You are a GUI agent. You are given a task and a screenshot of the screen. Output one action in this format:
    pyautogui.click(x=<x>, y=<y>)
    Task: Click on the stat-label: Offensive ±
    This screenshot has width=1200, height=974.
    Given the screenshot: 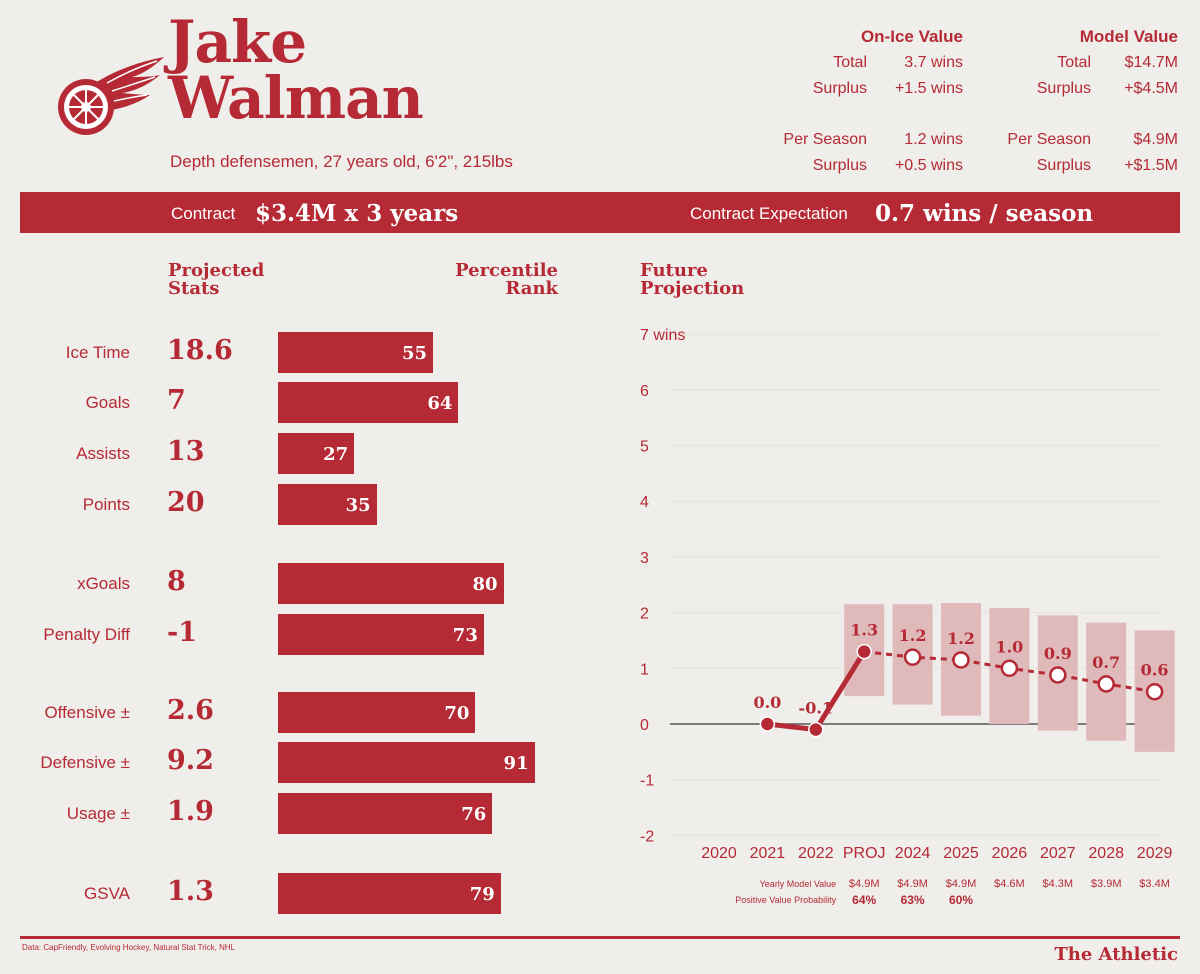 What is the action you would take?
    pyautogui.click(x=87, y=712)
    